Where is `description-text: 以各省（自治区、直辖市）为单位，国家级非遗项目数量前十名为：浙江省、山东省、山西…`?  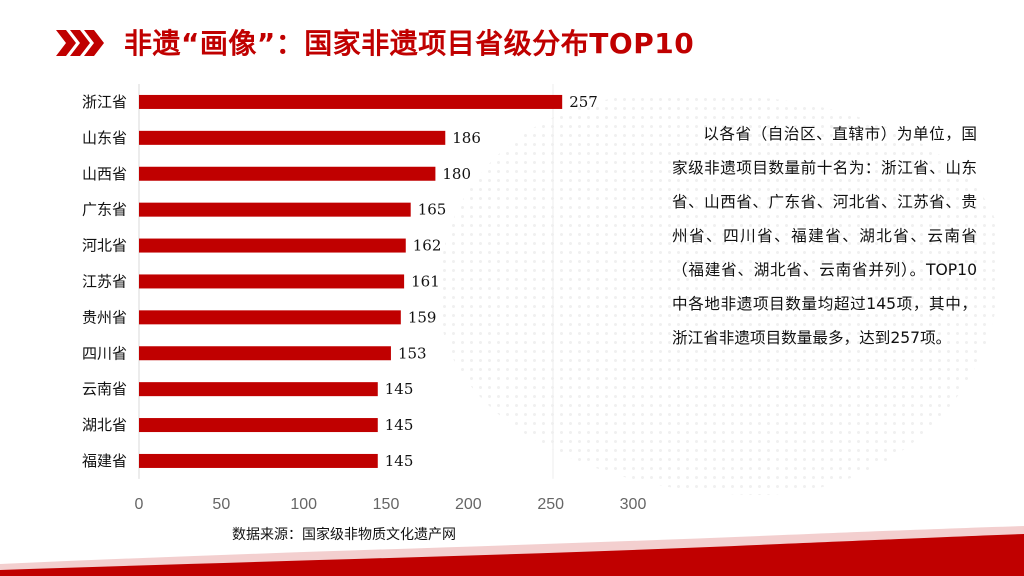 description-text: 以各省（自治区、直辖市）为单位，国家级非遗项目数量前十名为：浙江省、山东省、山西… is located at coordinates (824, 236).